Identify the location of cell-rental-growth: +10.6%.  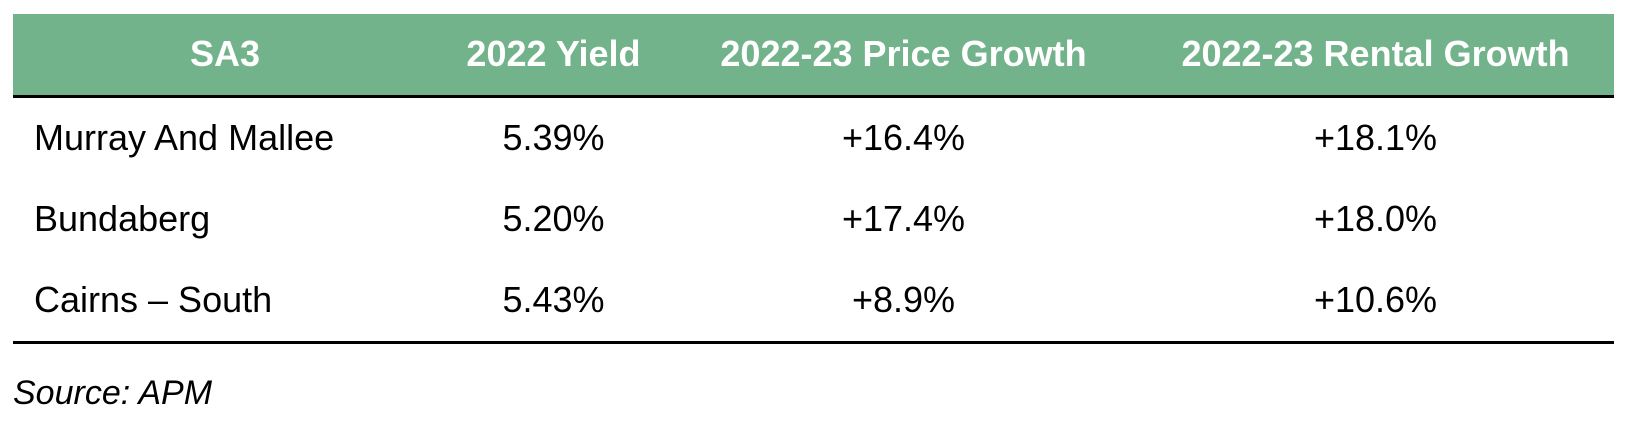
(1375, 301).